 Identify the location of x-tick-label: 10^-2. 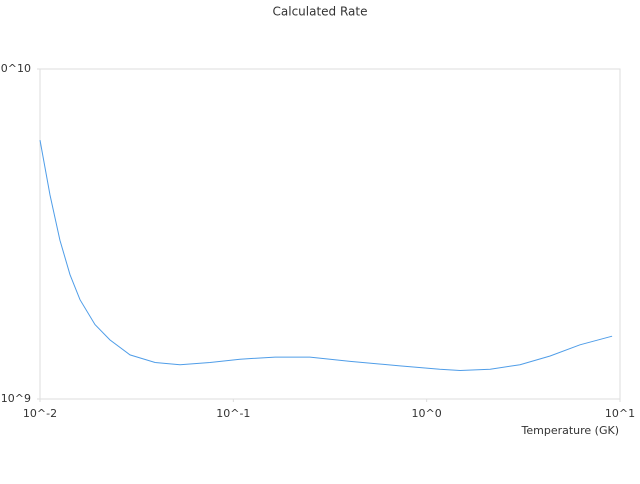
(40, 413).